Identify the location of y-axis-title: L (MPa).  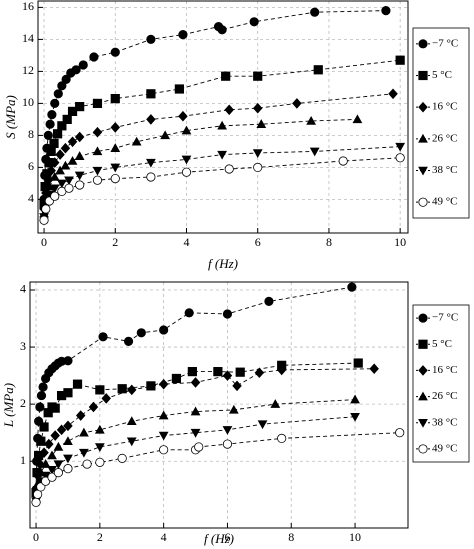
(8, 405).